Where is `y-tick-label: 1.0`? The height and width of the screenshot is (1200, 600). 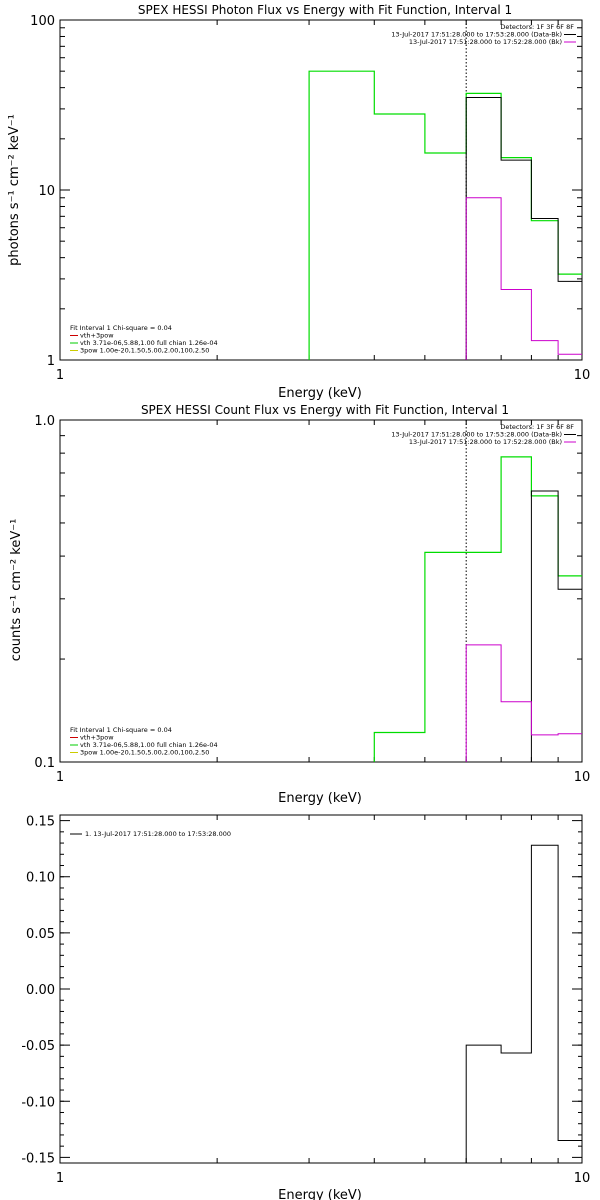
y-tick-label: 1.0 is located at coordinates (44, 421).